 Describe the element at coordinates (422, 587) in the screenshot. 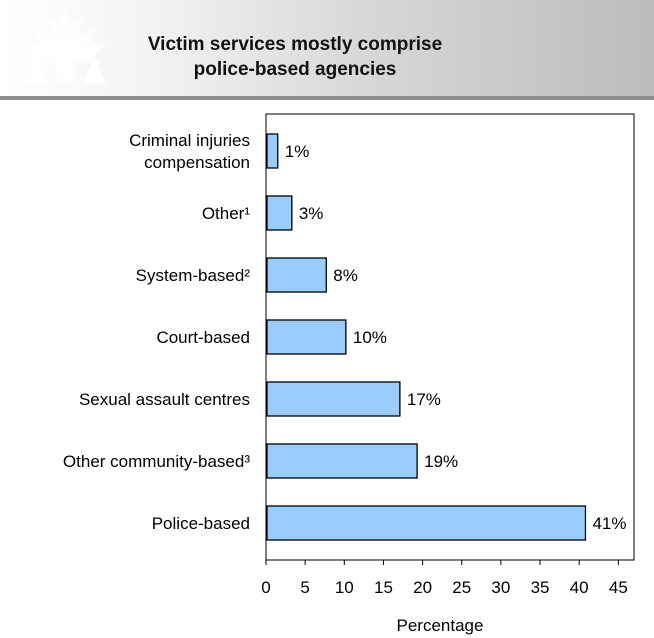

I see `x-tick-label-20: 20` at that location.